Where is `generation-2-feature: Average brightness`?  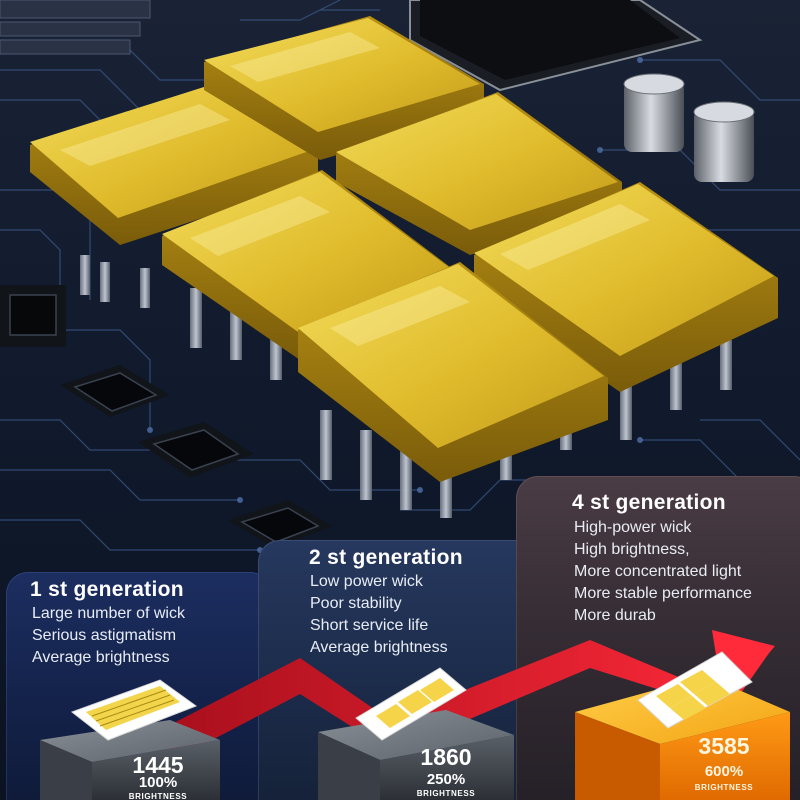 generation-2-feature: Average brightness is located at coordinates (379, 647).